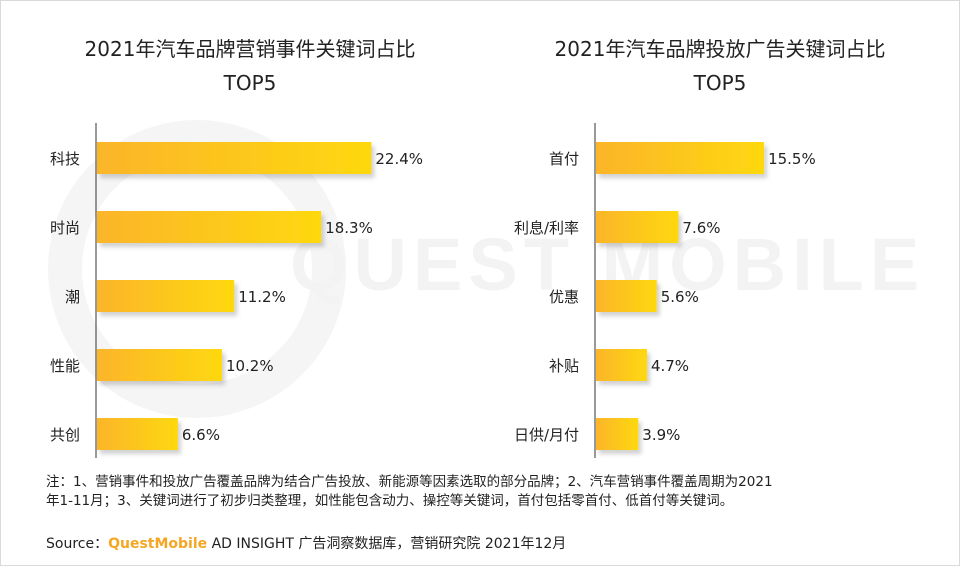 The image size is (960, 566). What do you see at coordinates (792, 159) in the screenshot?
I see `chart-2-value-label: 15.5%` at bounding box center [792, 159].